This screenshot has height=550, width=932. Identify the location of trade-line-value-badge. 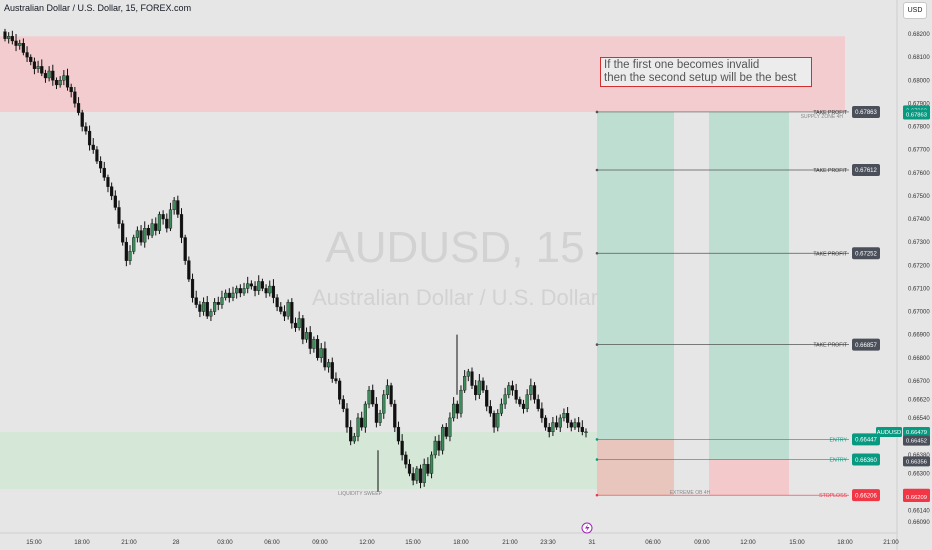
(866, 111).